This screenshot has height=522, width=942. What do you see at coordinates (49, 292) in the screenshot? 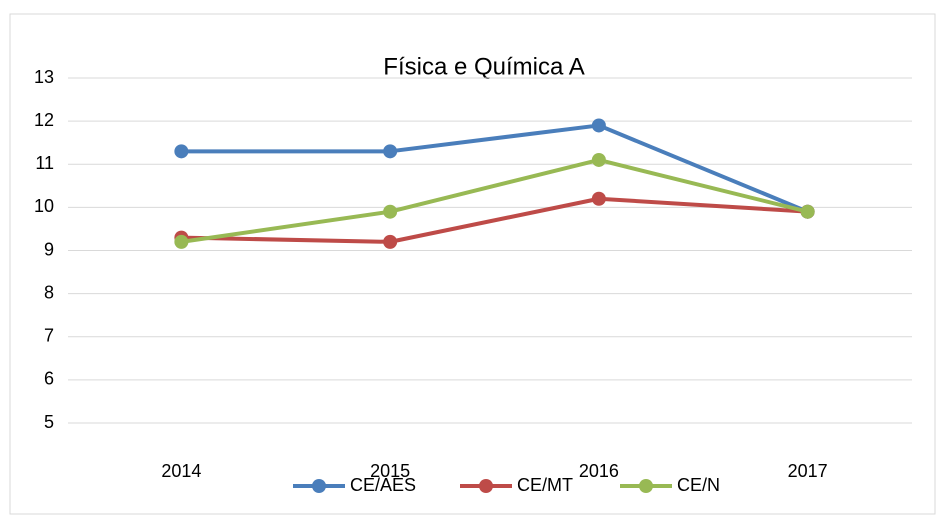
I see `y-tick-label: 8` at bounding box center [49, 292].